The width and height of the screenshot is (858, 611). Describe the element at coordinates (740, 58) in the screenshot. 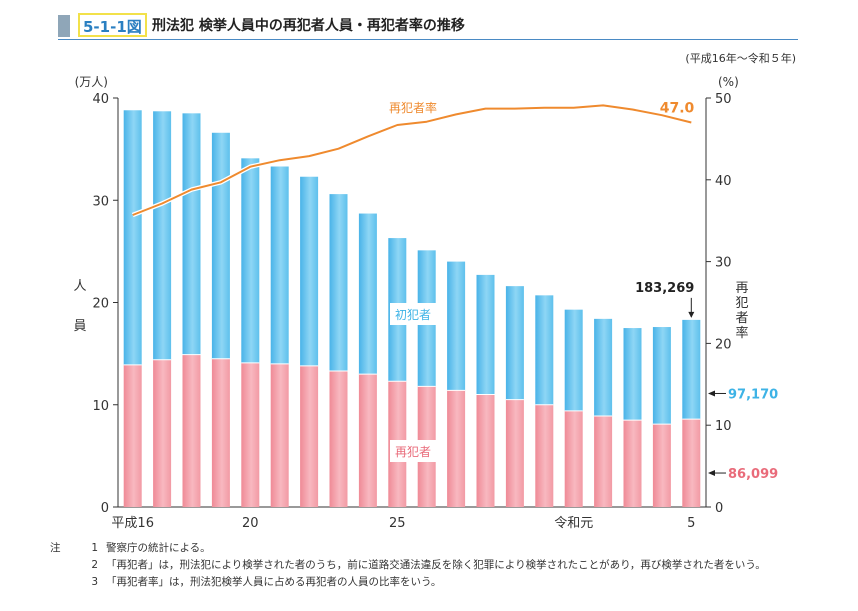

I see `figure-period: (平成16年～令和５年)` at that location.